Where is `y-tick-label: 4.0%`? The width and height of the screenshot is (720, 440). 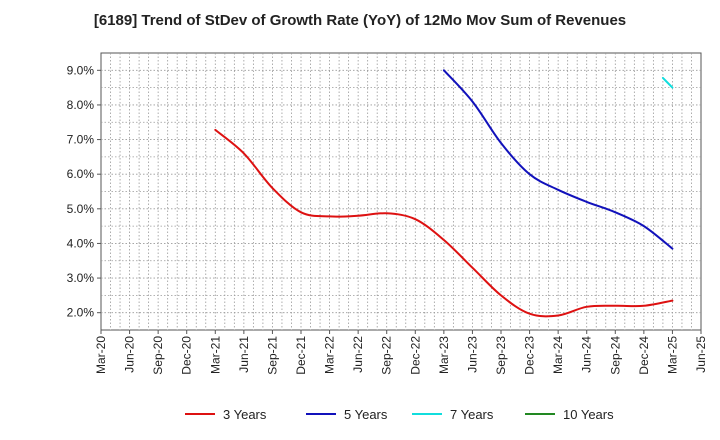
y-tick-label: 4.0% is located at coordinates (81, 243).